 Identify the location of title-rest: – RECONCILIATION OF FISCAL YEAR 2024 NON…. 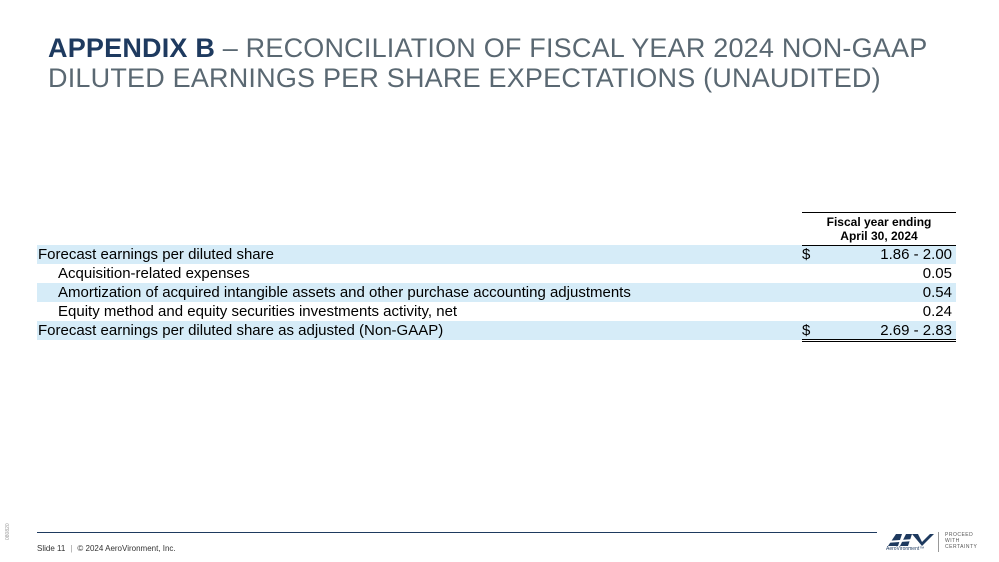
(487, 63).